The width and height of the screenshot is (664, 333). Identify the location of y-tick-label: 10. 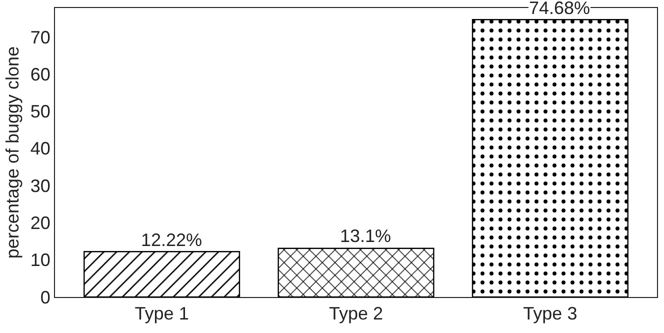
(40, 260).